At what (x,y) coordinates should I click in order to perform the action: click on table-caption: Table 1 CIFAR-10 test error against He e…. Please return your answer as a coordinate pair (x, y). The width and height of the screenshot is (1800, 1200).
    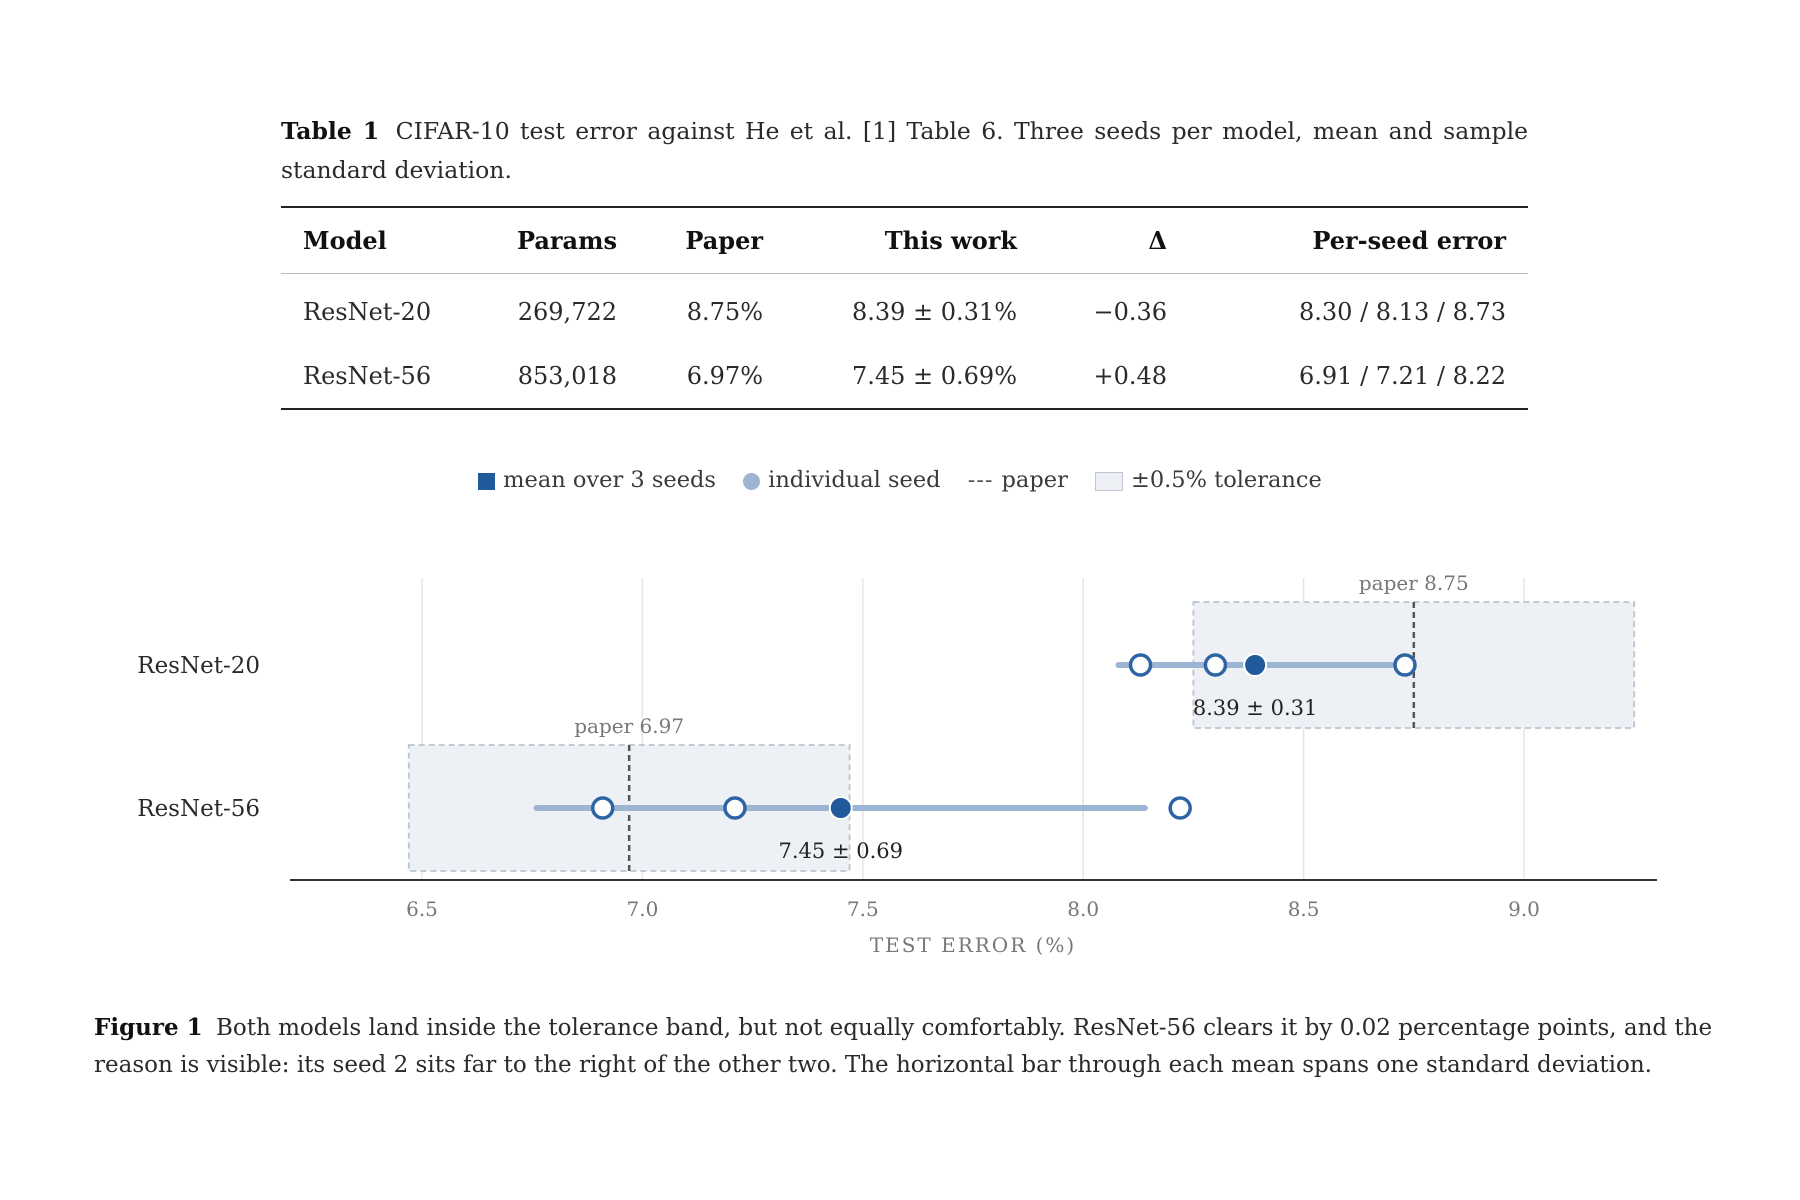
    Looking at the image, I should click on (904, 151).